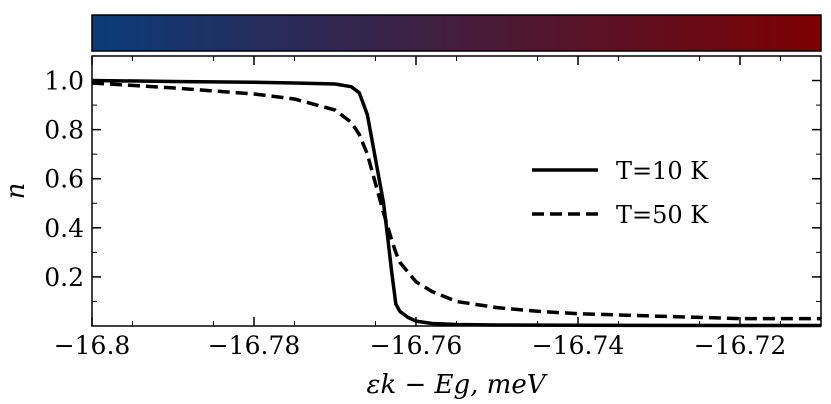 This screenshot has width=831, height=404. Describe the element at coordinates (64, 130) in the screenshot. I see `y-tick-label: 0.8` at that location.